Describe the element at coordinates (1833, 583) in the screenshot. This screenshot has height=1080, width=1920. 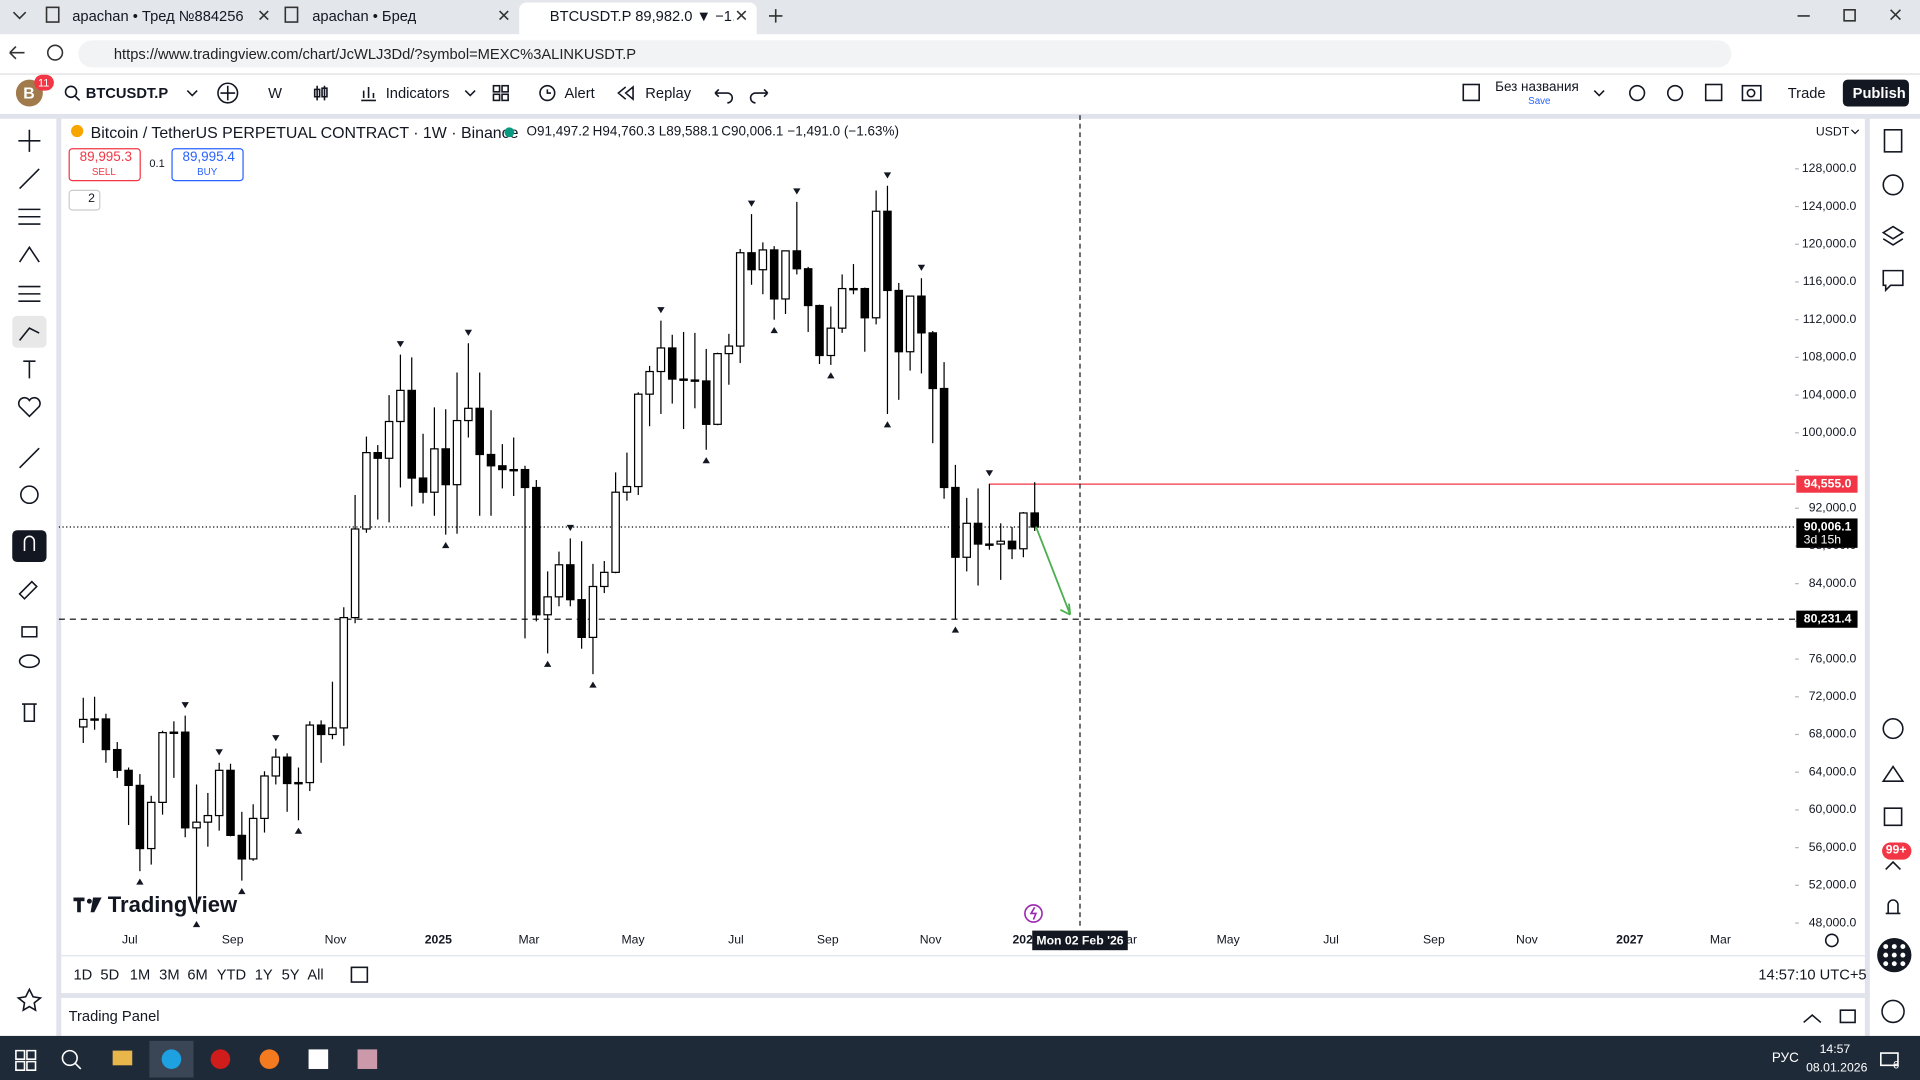
I see `y-tick-label: 84,000.0` at that location.